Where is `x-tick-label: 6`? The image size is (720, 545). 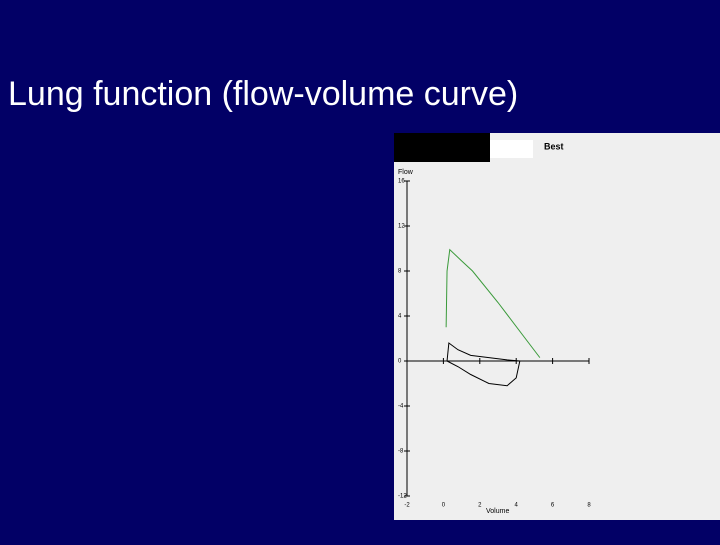 x-tick-label: 6 is located at coordinates (553, 506).